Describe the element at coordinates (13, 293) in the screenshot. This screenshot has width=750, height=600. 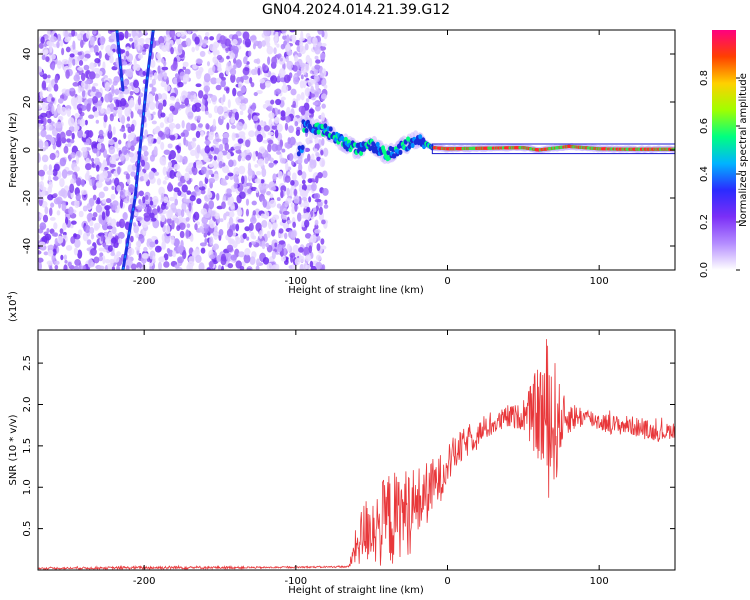
I see `snr-multiplier-close: )` at that location.